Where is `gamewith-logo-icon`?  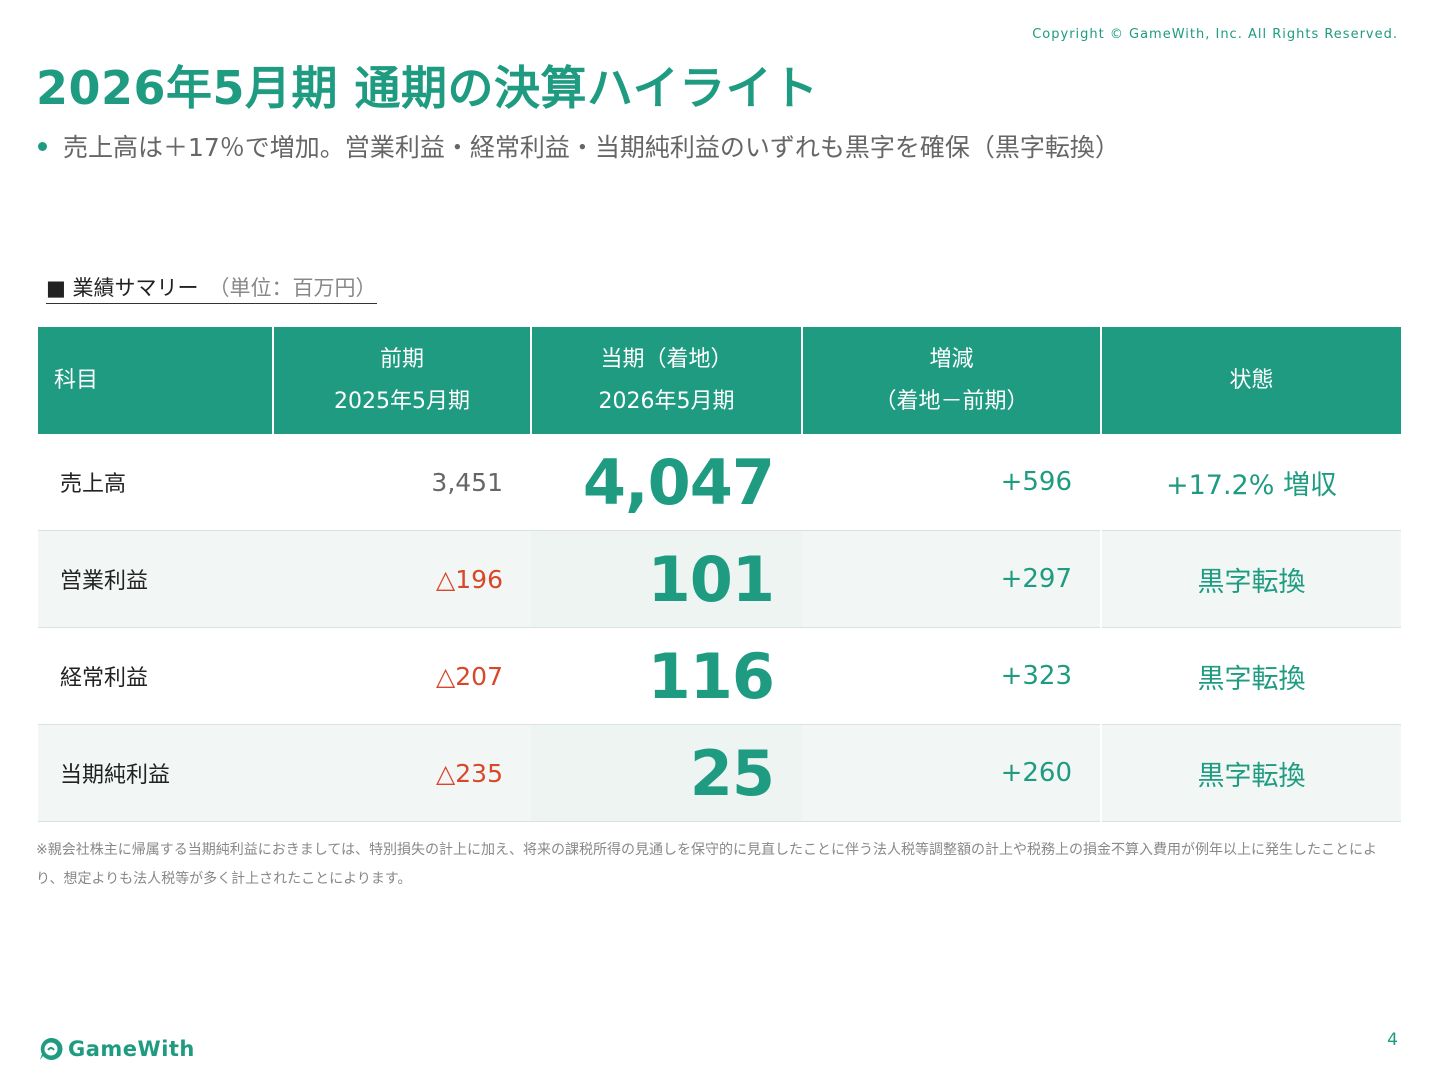 gamewith-logo-icon is located at coordinates (51, 1048).